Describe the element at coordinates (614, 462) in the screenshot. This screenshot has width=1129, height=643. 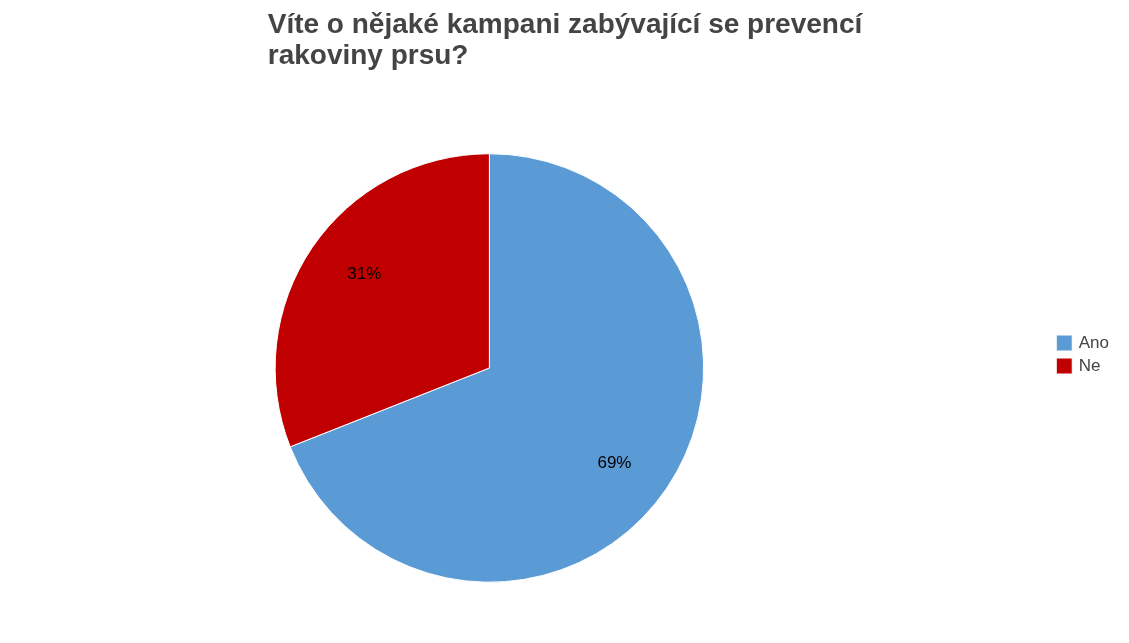
I see `data-label: 69%` at that location.